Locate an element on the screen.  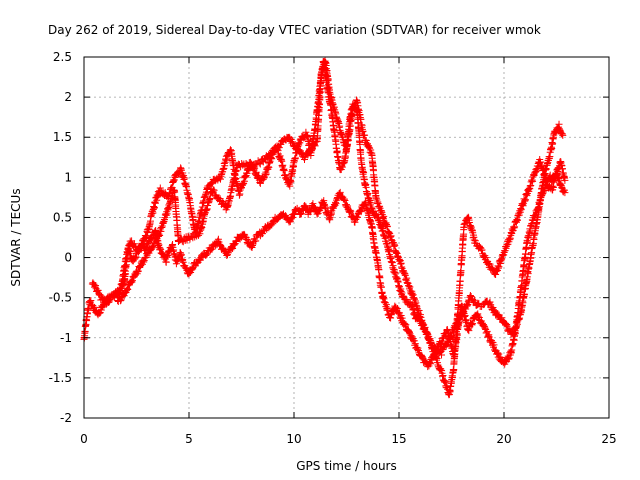
y-tick-label: -1 is located at coordinates (66, 338).